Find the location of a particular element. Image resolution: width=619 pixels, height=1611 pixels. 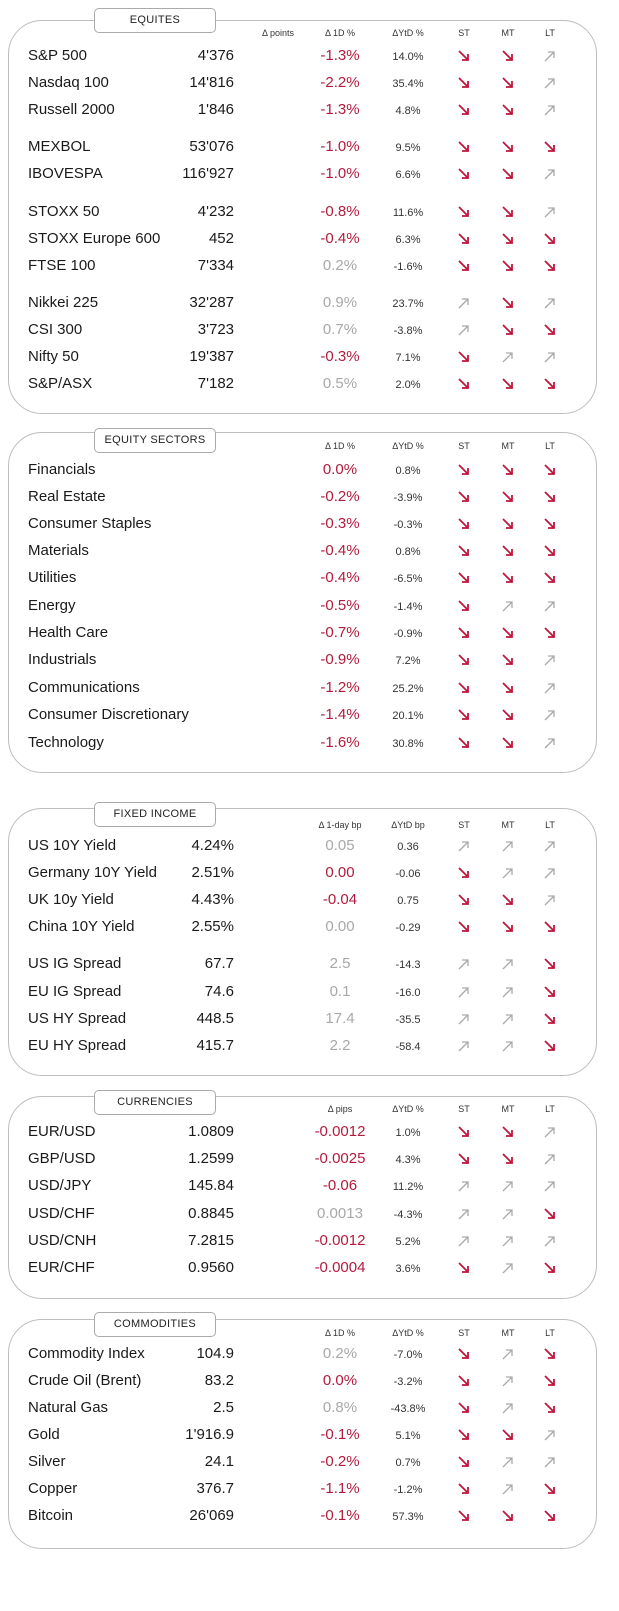

table-row: Commodity Index 104.9 0.2% -7.0% is located at coordinates (309, 1355).